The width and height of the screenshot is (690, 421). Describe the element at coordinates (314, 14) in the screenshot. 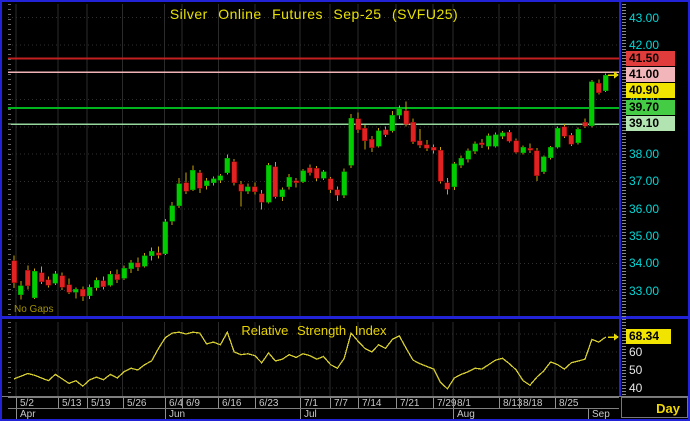

I see `chart-title: Silver Online Futures Sep-25 (SVFU25)` at that location.